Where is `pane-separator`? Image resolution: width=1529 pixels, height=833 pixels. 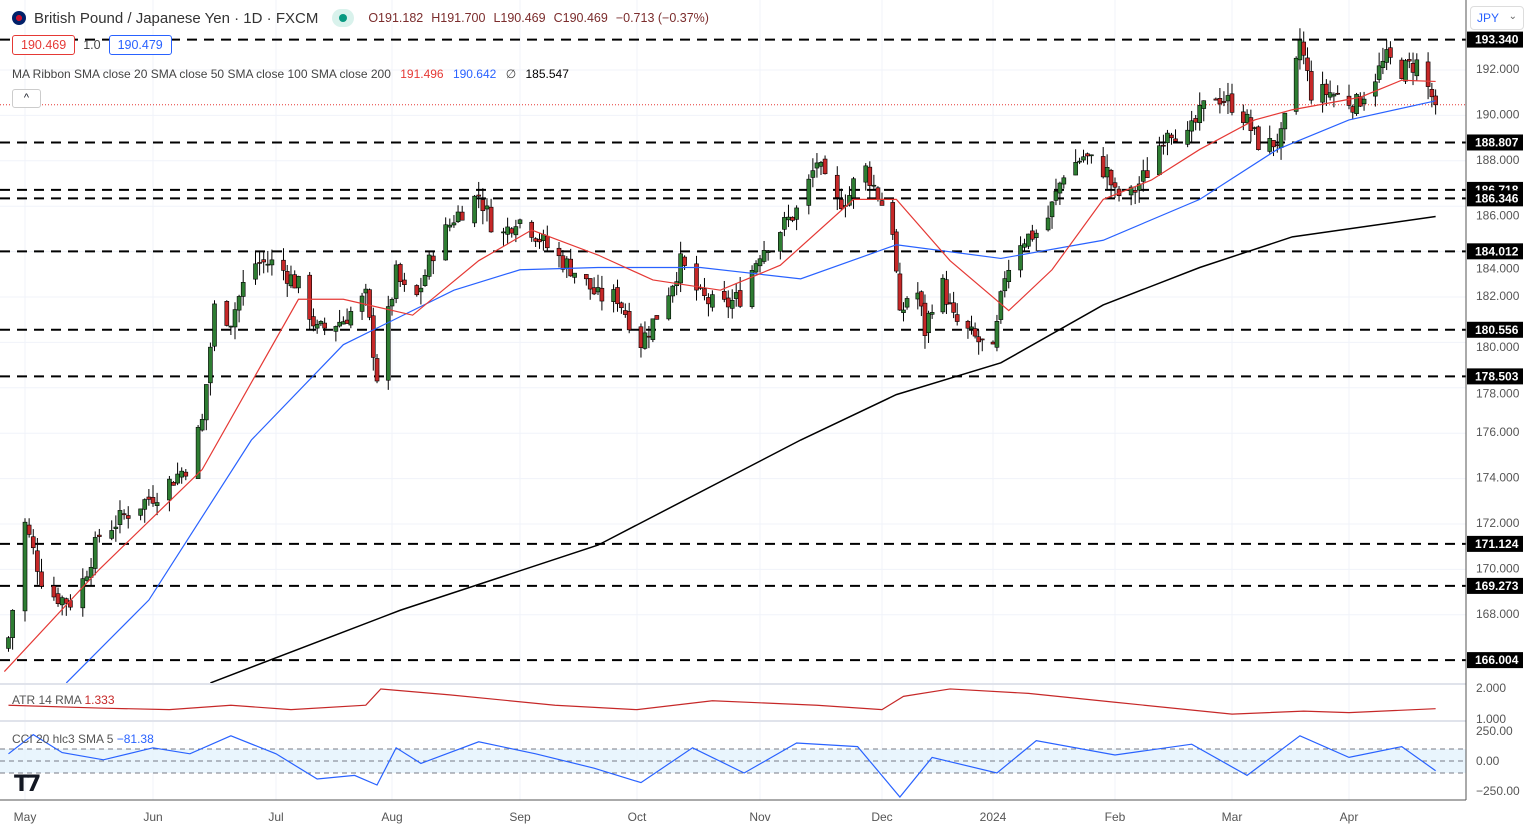
pane-separator is located at coordinates (733, 684).